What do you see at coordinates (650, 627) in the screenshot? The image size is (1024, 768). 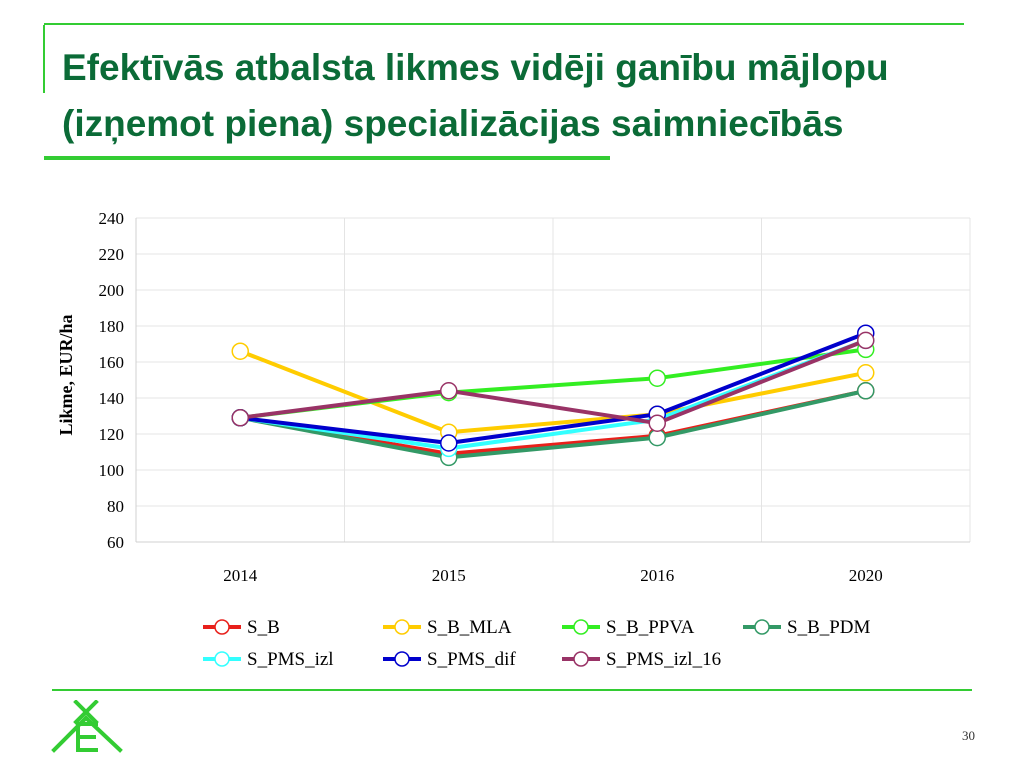 I see `legend-label: S_B_PPVA` at bounding box center [650, 627].